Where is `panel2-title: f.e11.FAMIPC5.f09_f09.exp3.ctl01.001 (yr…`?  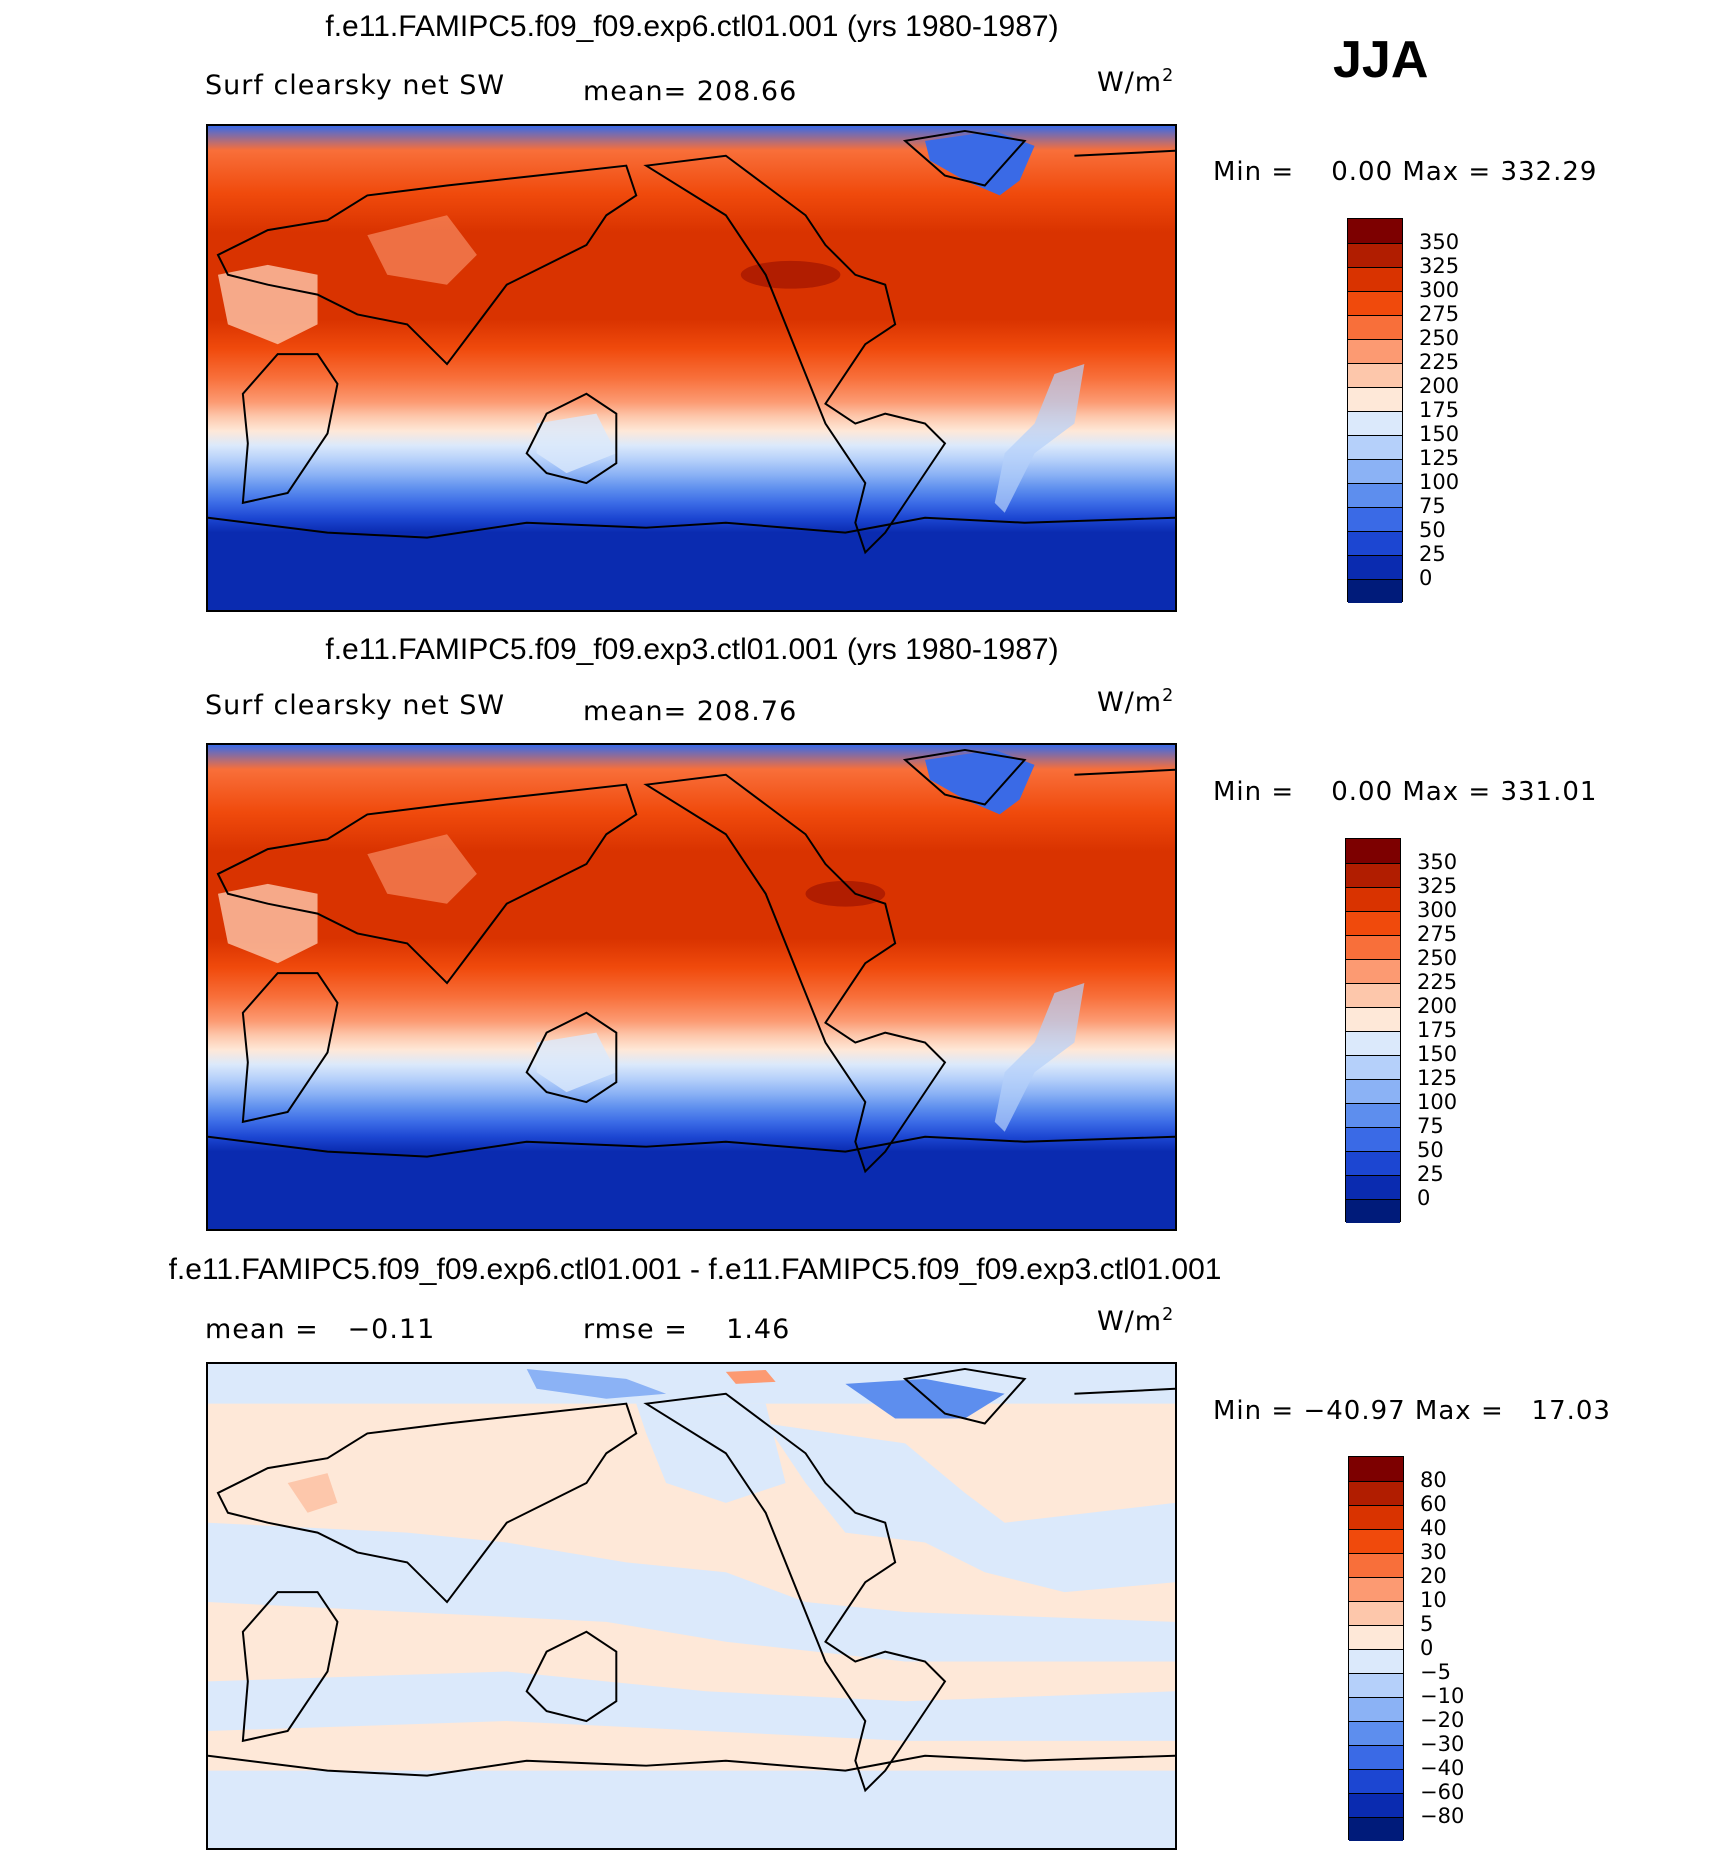 panel2-title: f.e11.FAMIPC5.f09_f09.exp3.ctl01.001 (yr… is located at coordinates (692, 649).